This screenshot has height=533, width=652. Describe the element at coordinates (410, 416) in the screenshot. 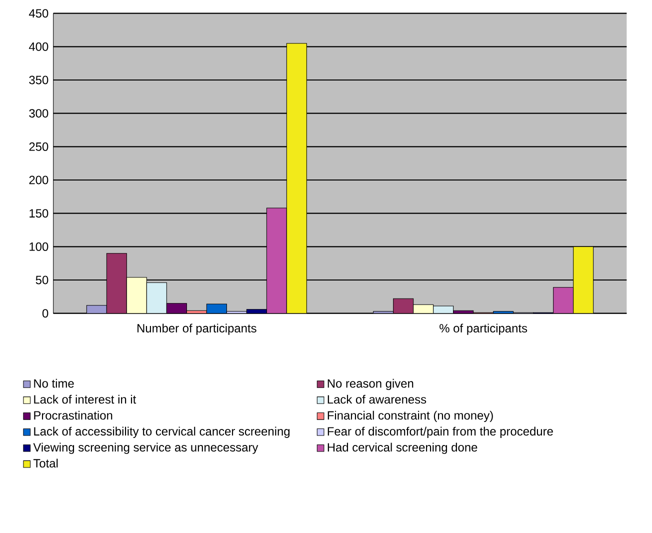

I see `legend-label: Financial constraint (no money)` at that location.